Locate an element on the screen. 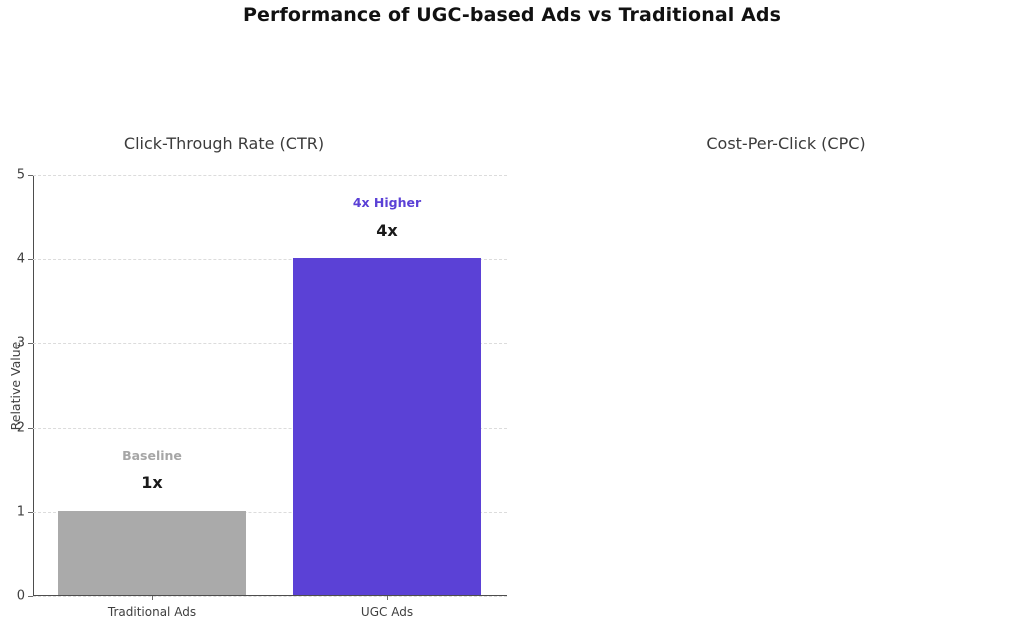  annotation-note-ctr-ugc-ads: 4x Higher is located at coordinates (387, 203).